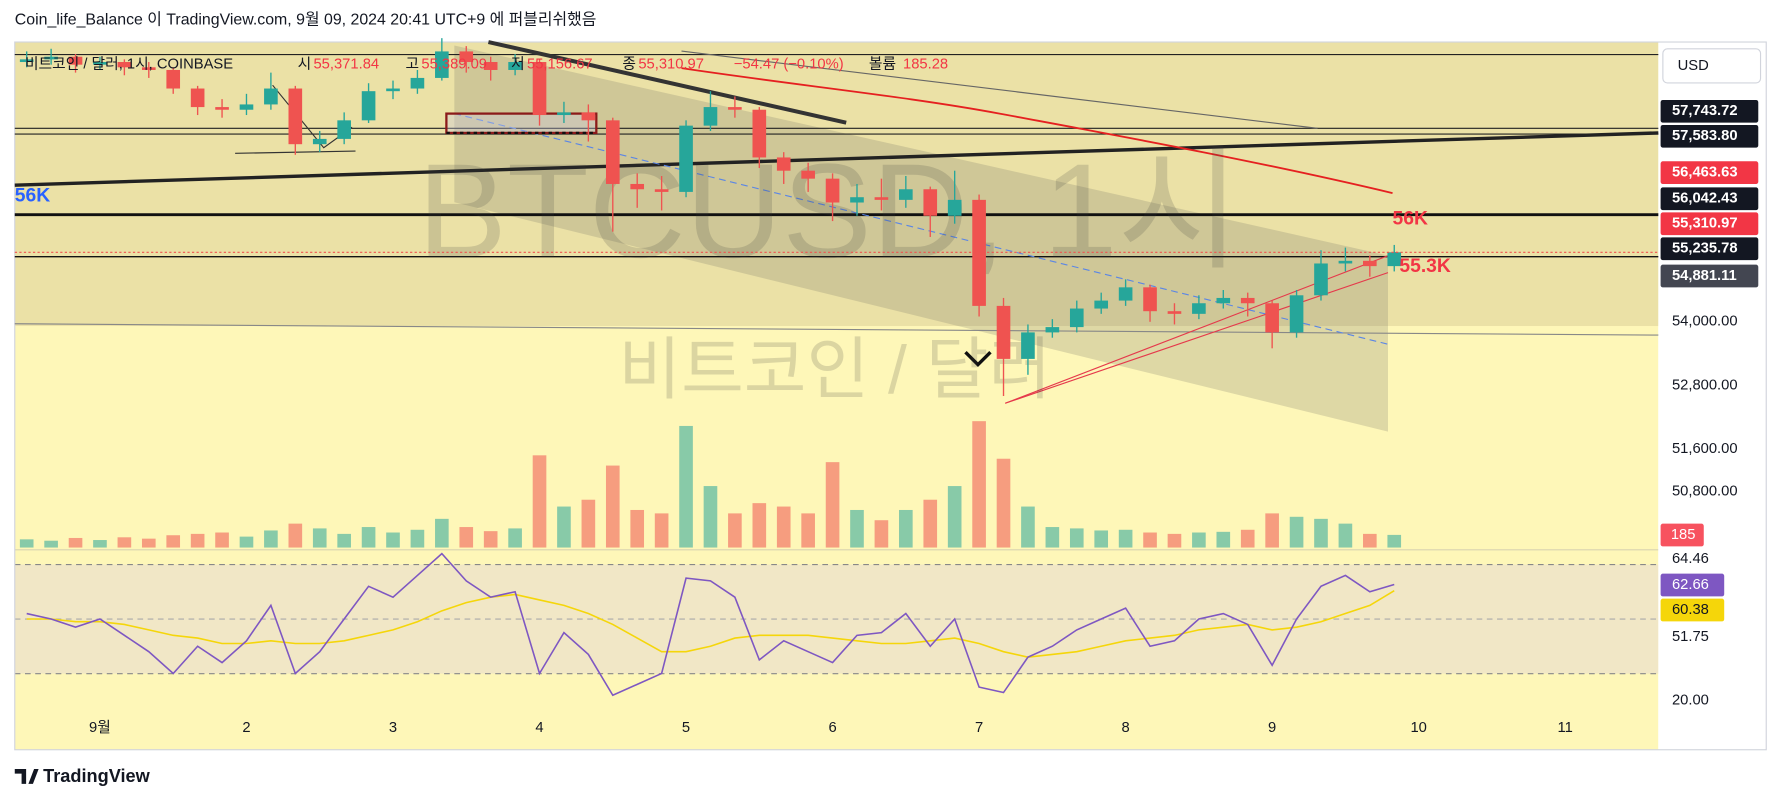 The image size is (1781, 802). I want to click on wedge-line, so click(1201, 327).